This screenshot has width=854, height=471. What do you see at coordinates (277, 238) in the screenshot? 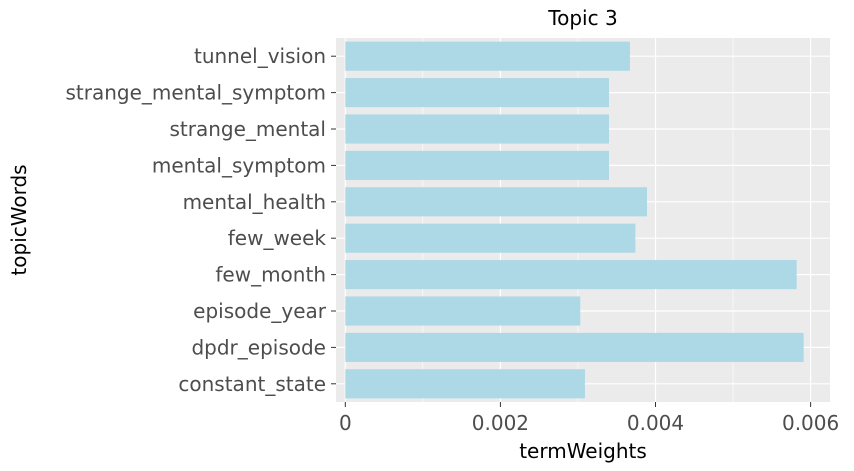
I see `y-tick-label: few_week` at bounding box center [277, 238].